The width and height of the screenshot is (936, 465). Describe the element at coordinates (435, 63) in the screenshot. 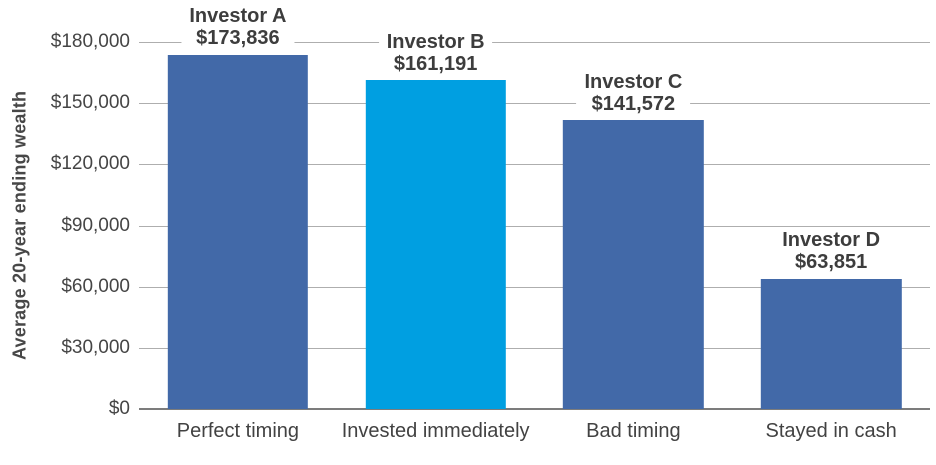

I see `bar-value-label: $161,191` at that location.